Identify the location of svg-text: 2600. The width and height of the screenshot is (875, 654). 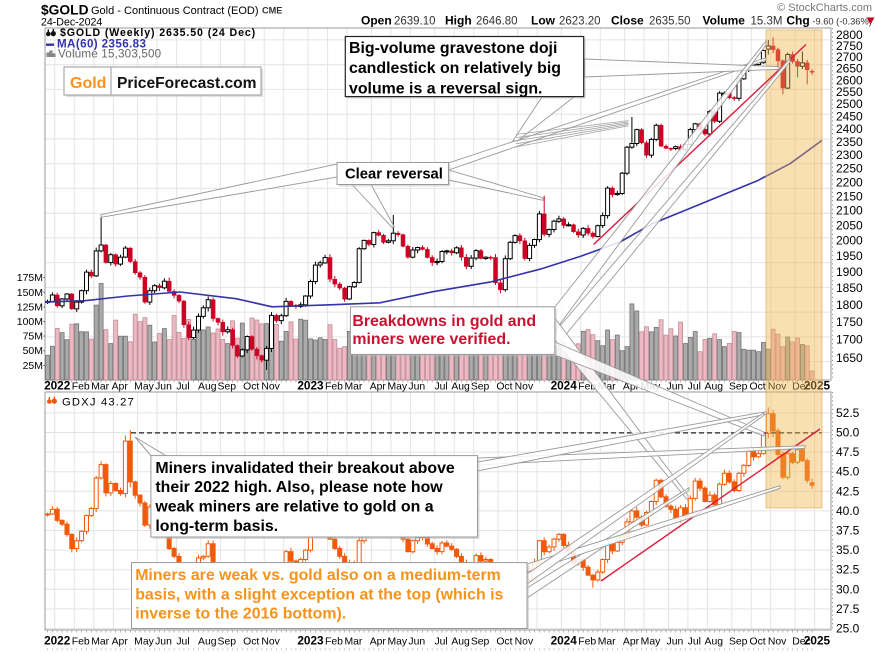
(849, 80).